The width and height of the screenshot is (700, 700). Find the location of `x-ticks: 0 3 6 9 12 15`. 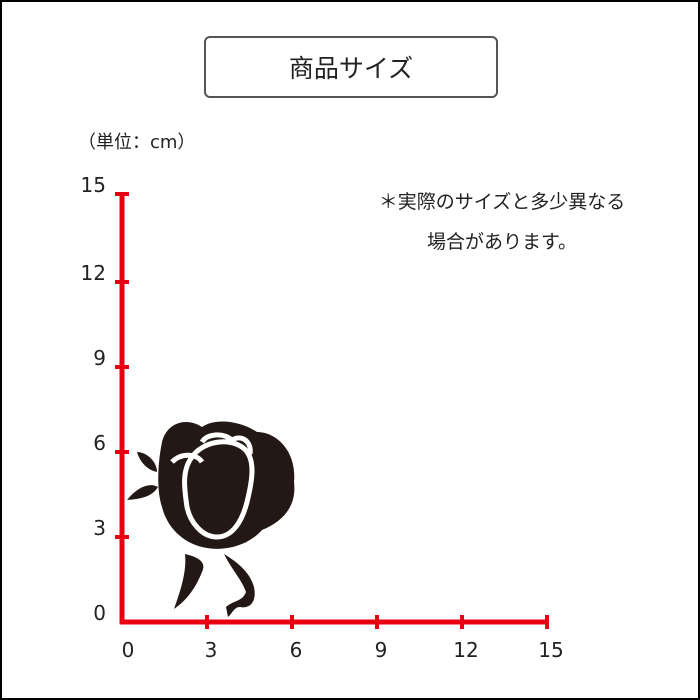

x-ticks: 0 3 6 9 12 15 is located at coordinates (343, 638).